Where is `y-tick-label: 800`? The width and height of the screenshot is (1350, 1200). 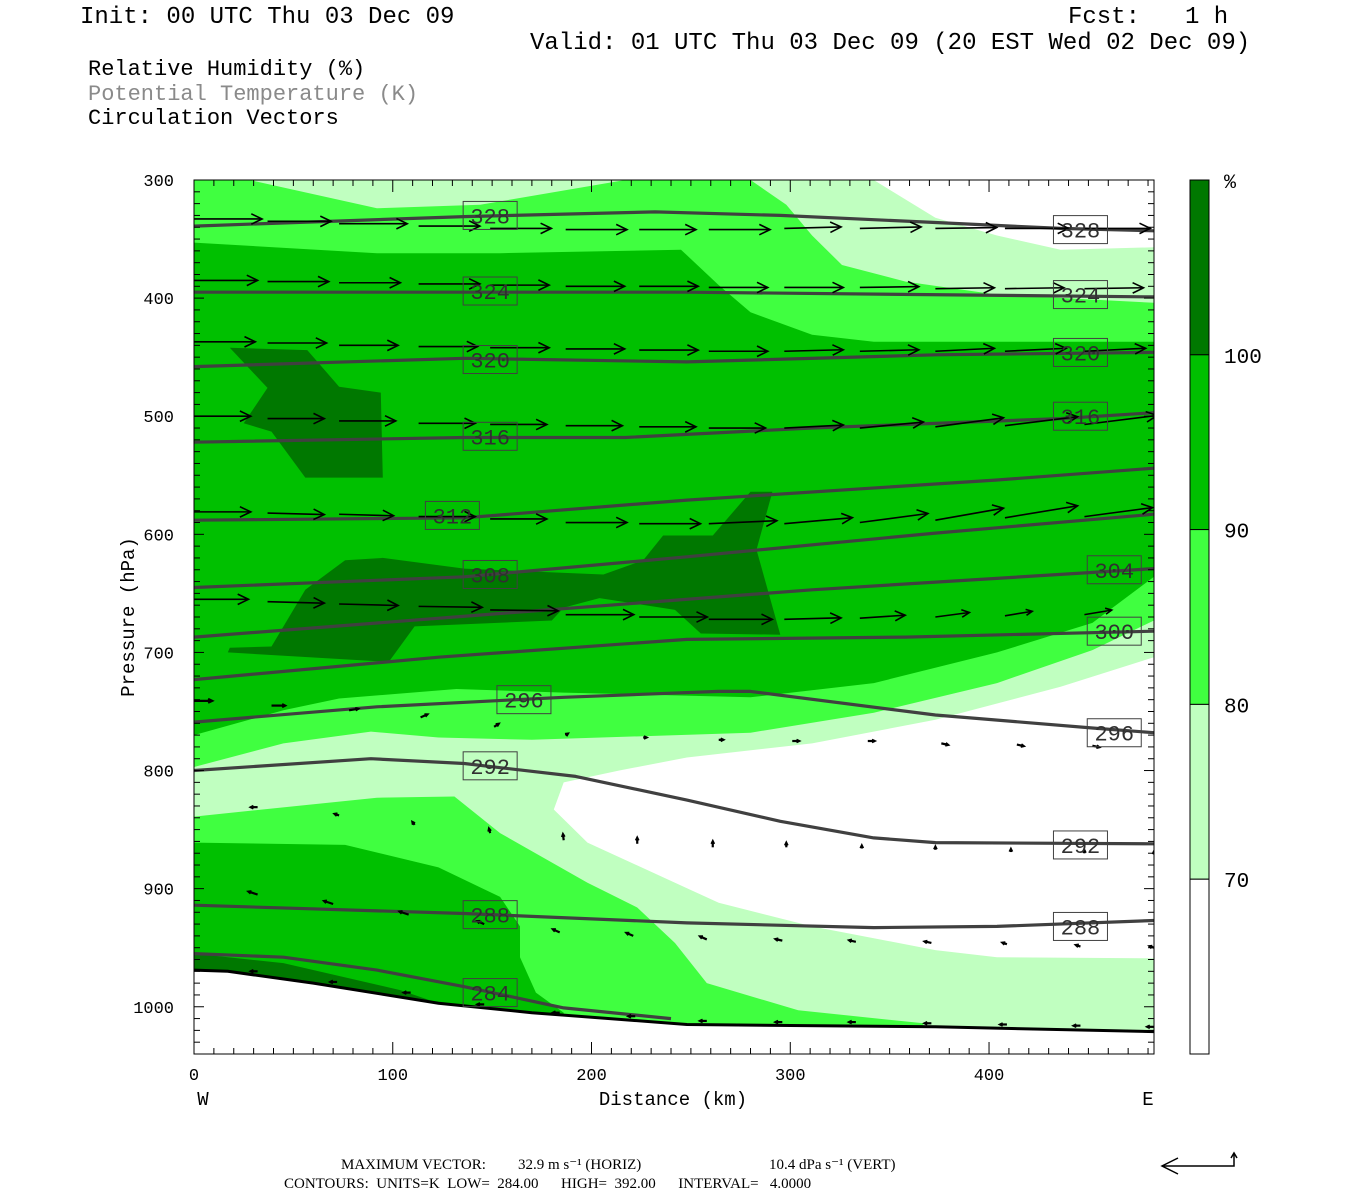 y-tick-label: 800 is located at coordinates (158, 773).